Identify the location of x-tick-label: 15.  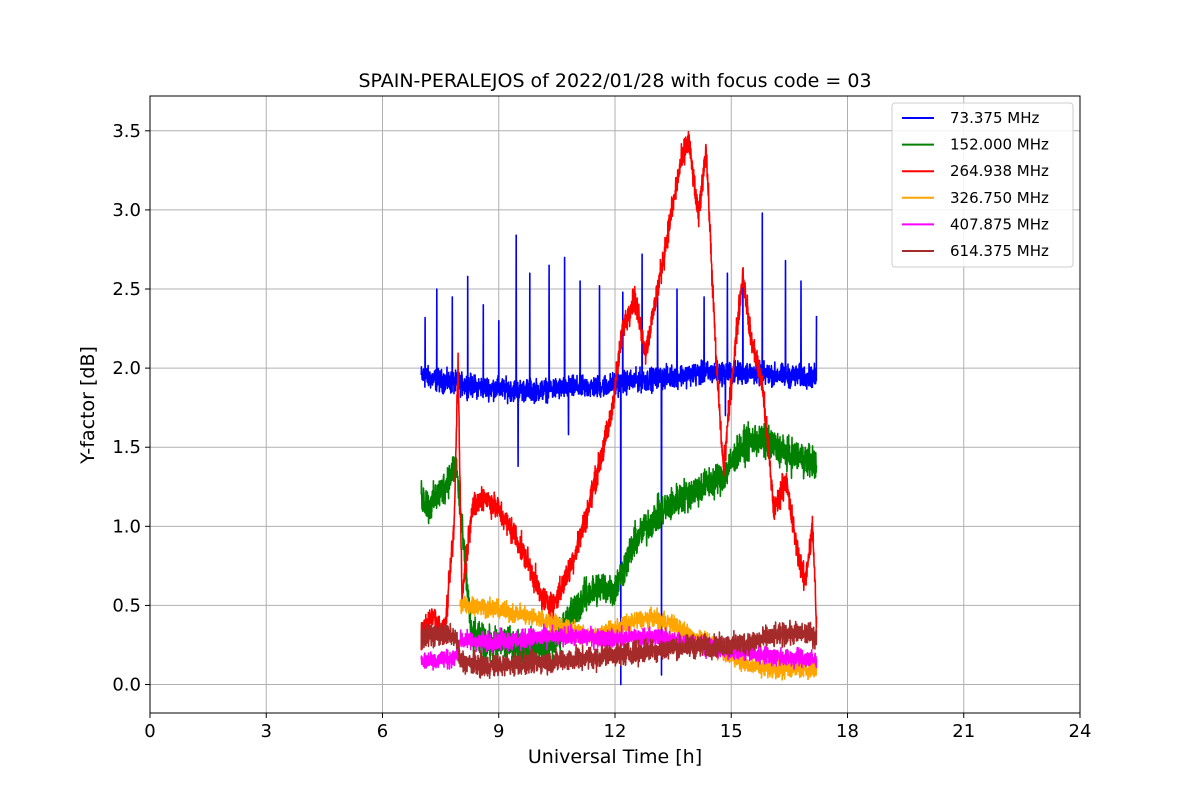
(731, 731).